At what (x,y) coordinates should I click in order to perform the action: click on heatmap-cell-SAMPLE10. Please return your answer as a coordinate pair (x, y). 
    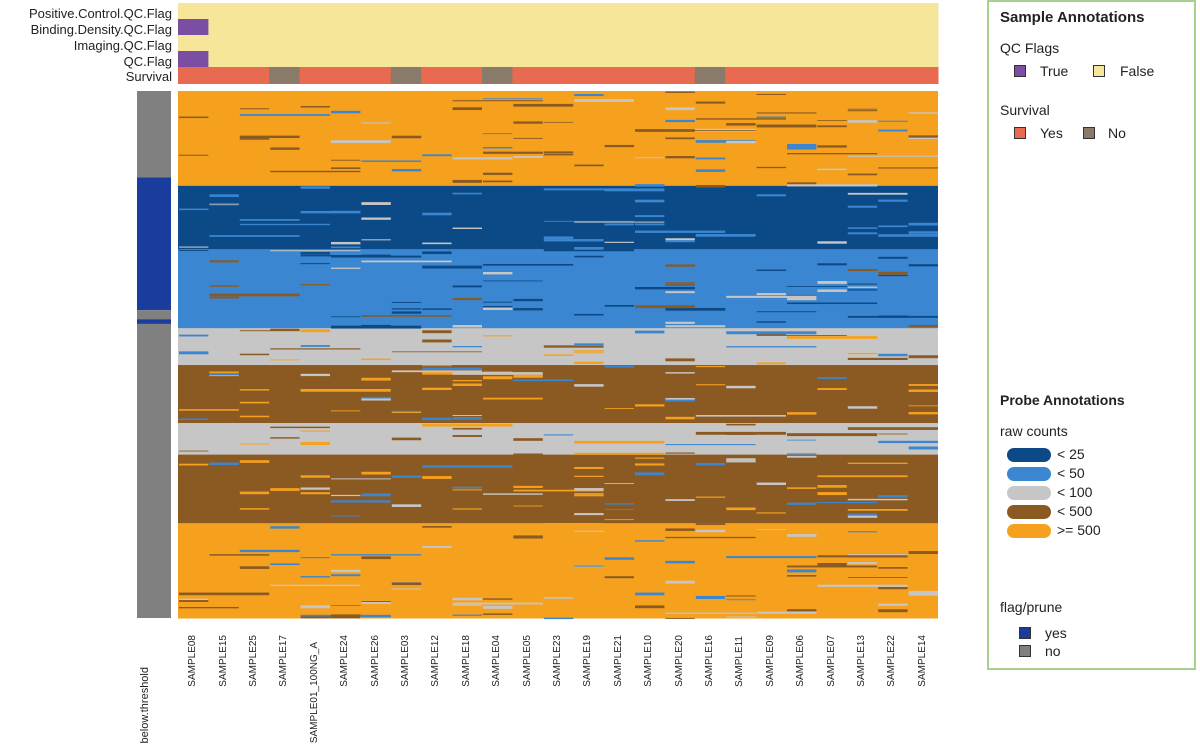
    Looking at the image, I should click on (650, 405).